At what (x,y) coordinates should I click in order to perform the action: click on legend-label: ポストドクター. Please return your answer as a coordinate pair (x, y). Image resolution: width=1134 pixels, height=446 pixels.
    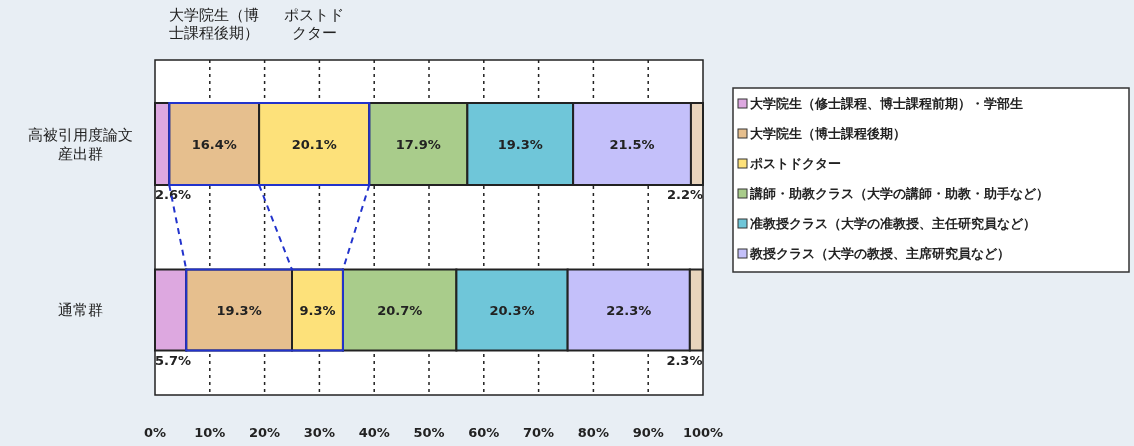
    Looking at the image, I should click on (795, 163).